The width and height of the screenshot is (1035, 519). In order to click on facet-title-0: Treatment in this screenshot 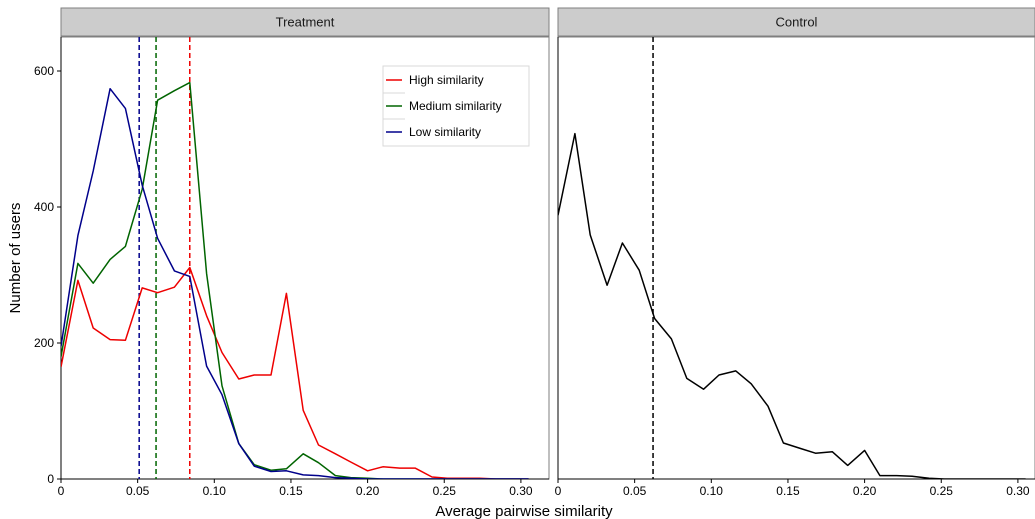, I will do `click(305, 21)`.